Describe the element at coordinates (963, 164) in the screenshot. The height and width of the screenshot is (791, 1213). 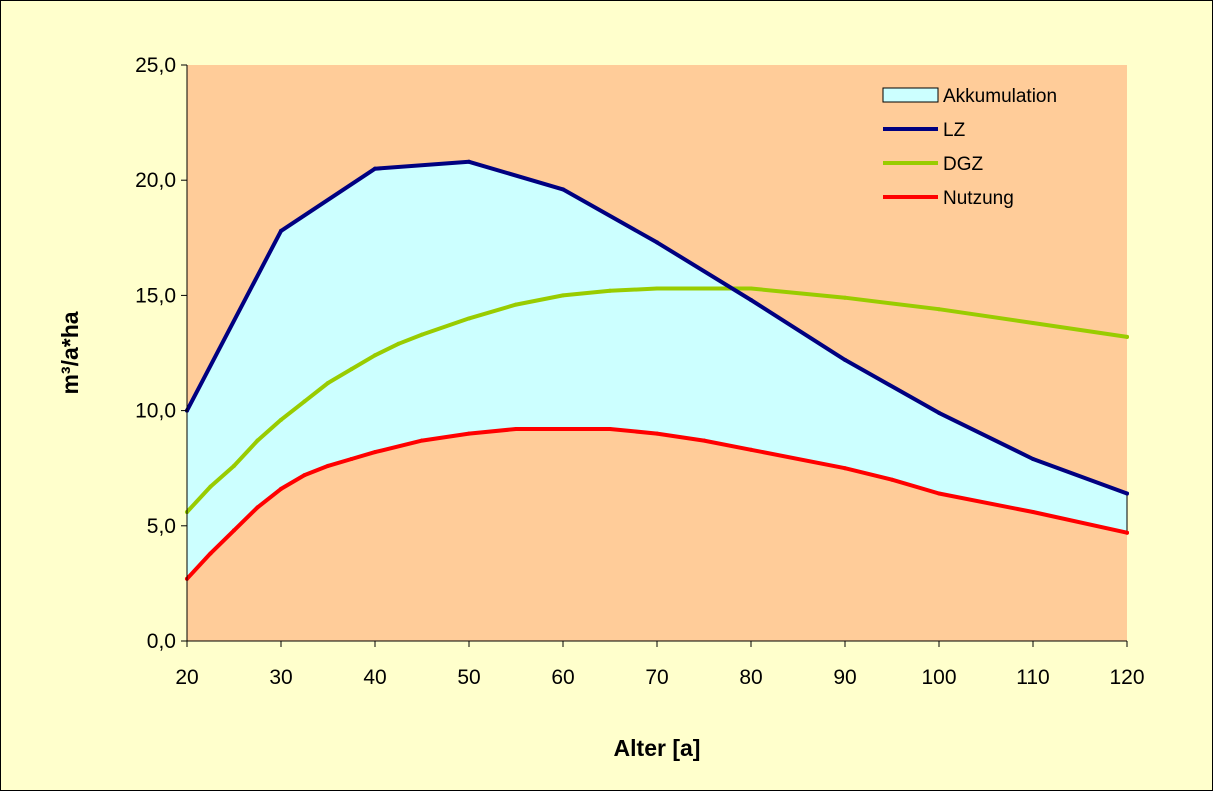
I see `legend-label-dgz: DGZ` at that location.